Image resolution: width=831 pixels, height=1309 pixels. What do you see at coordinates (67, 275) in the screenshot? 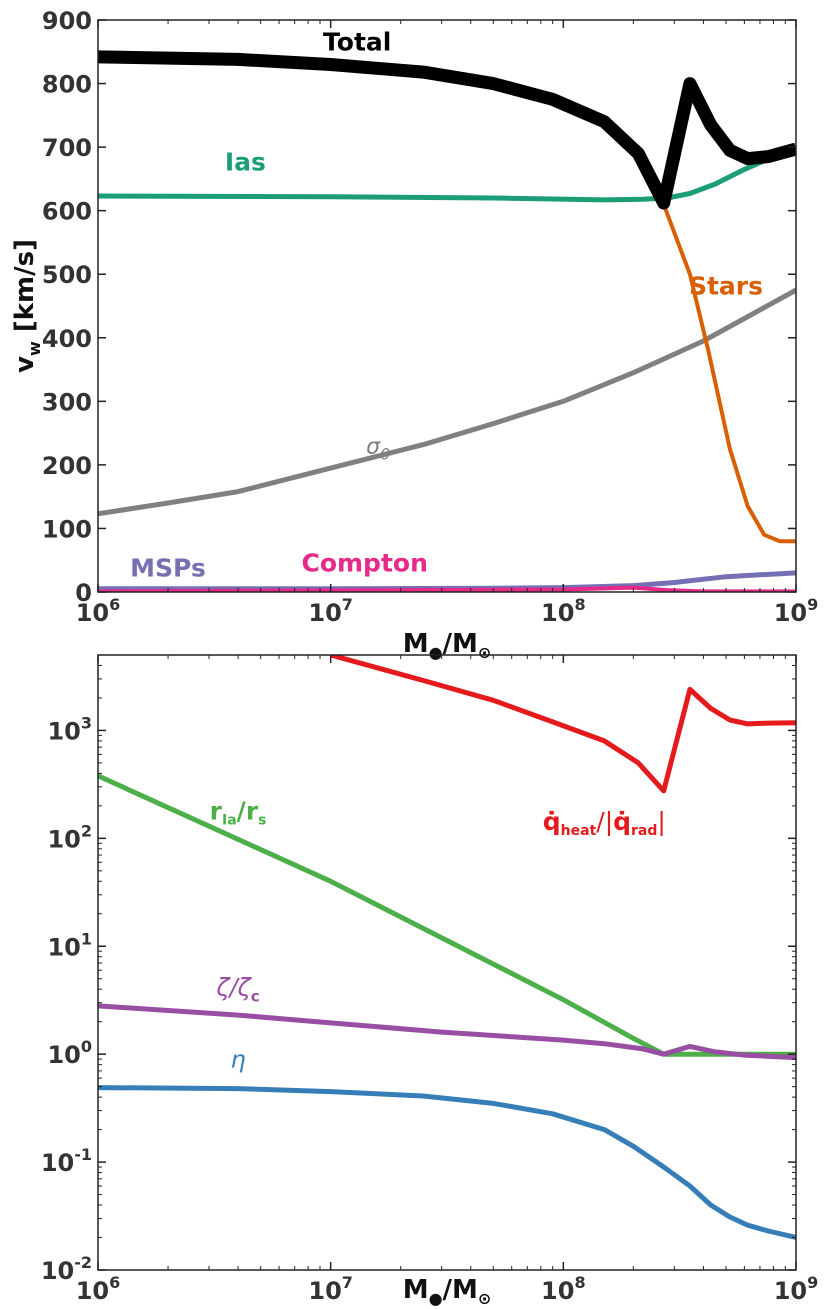
I see `y-tick-label: 500` at bounding box center [67, 275].